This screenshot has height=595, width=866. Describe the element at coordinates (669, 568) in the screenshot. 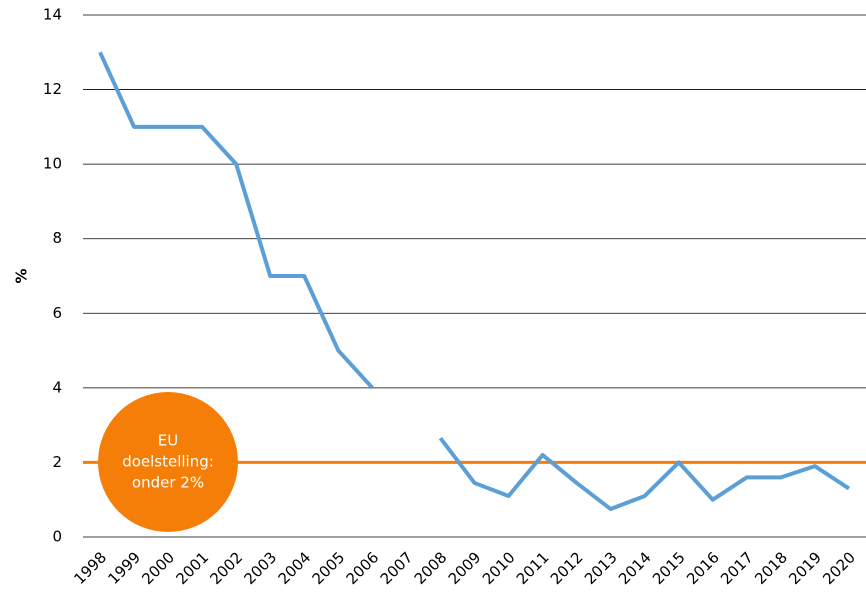

I see `x-tick-label: 2015` at that location.